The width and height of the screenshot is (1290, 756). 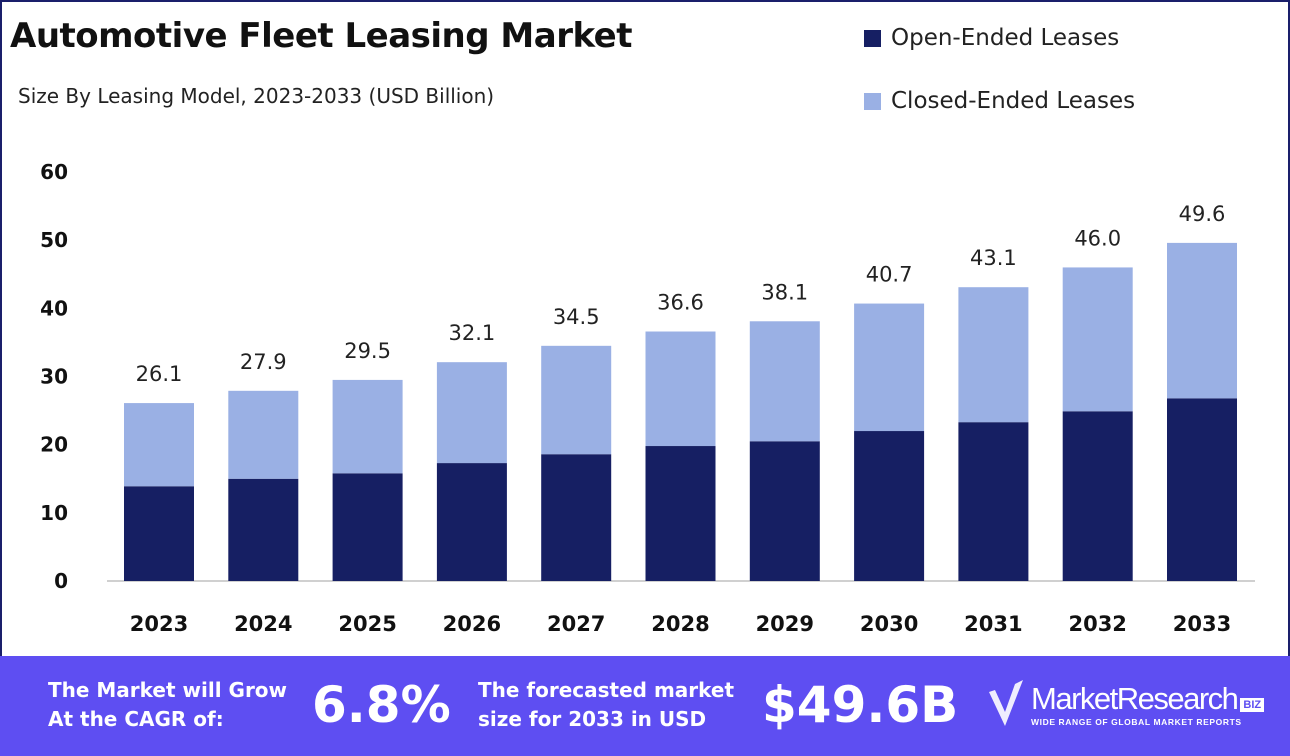 What do you see at coordinates (367, 351) in the screenshot?
I see `data-label: 29.5` at bounding box center [367, 351].